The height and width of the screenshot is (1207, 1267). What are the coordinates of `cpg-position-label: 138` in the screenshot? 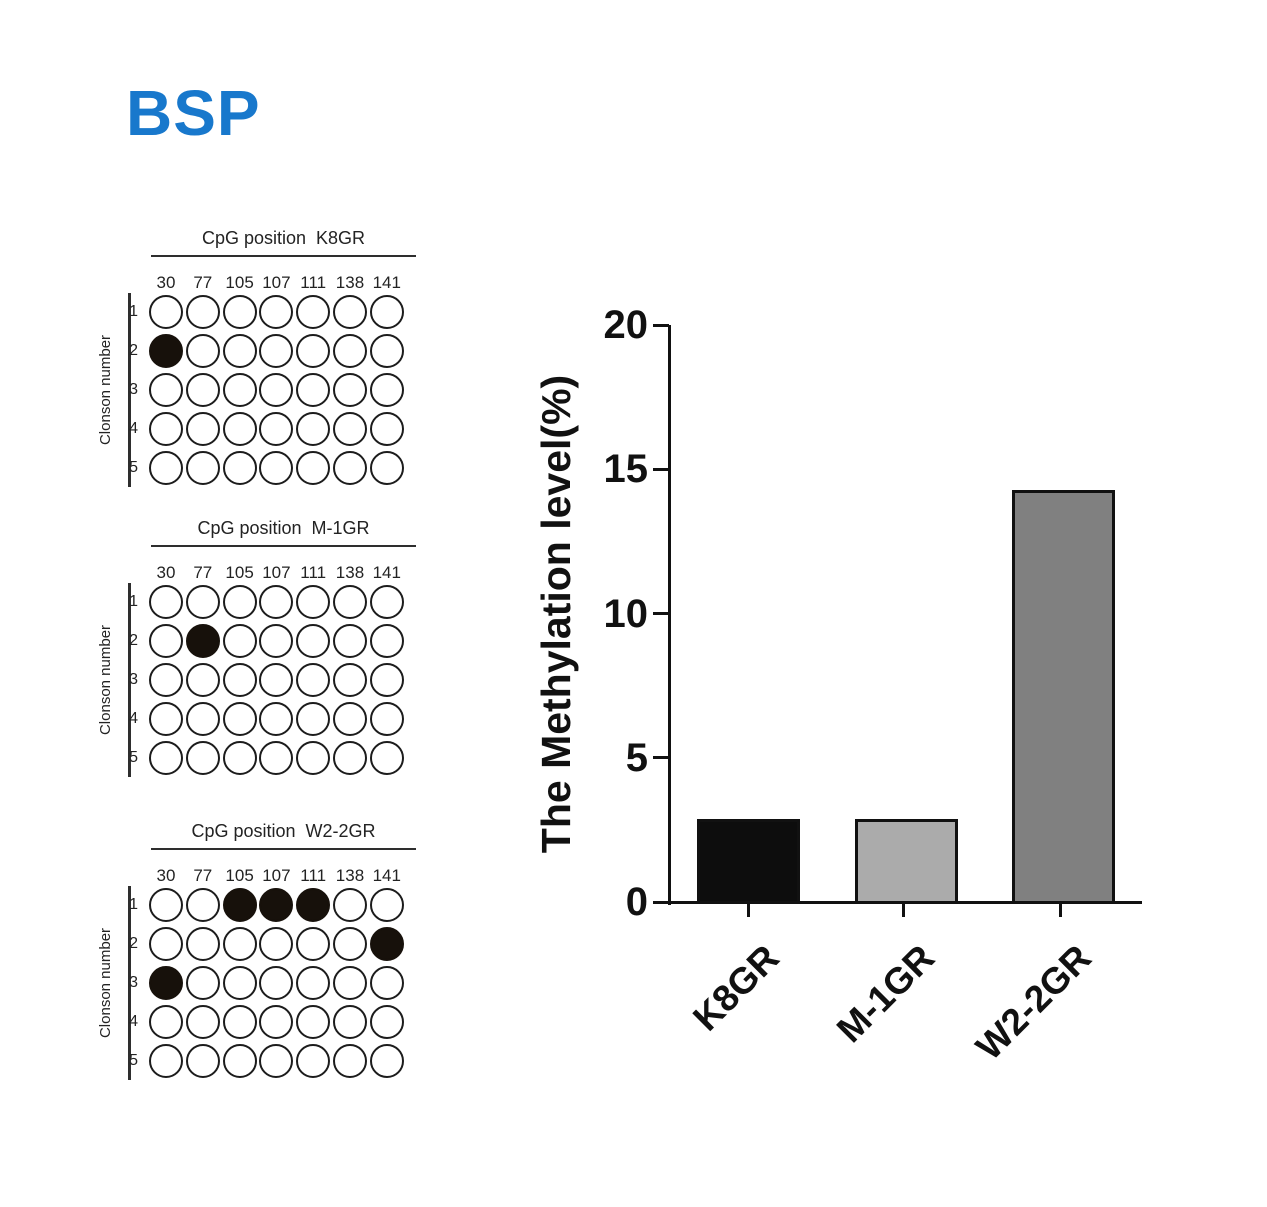 It's located at (350, 572).